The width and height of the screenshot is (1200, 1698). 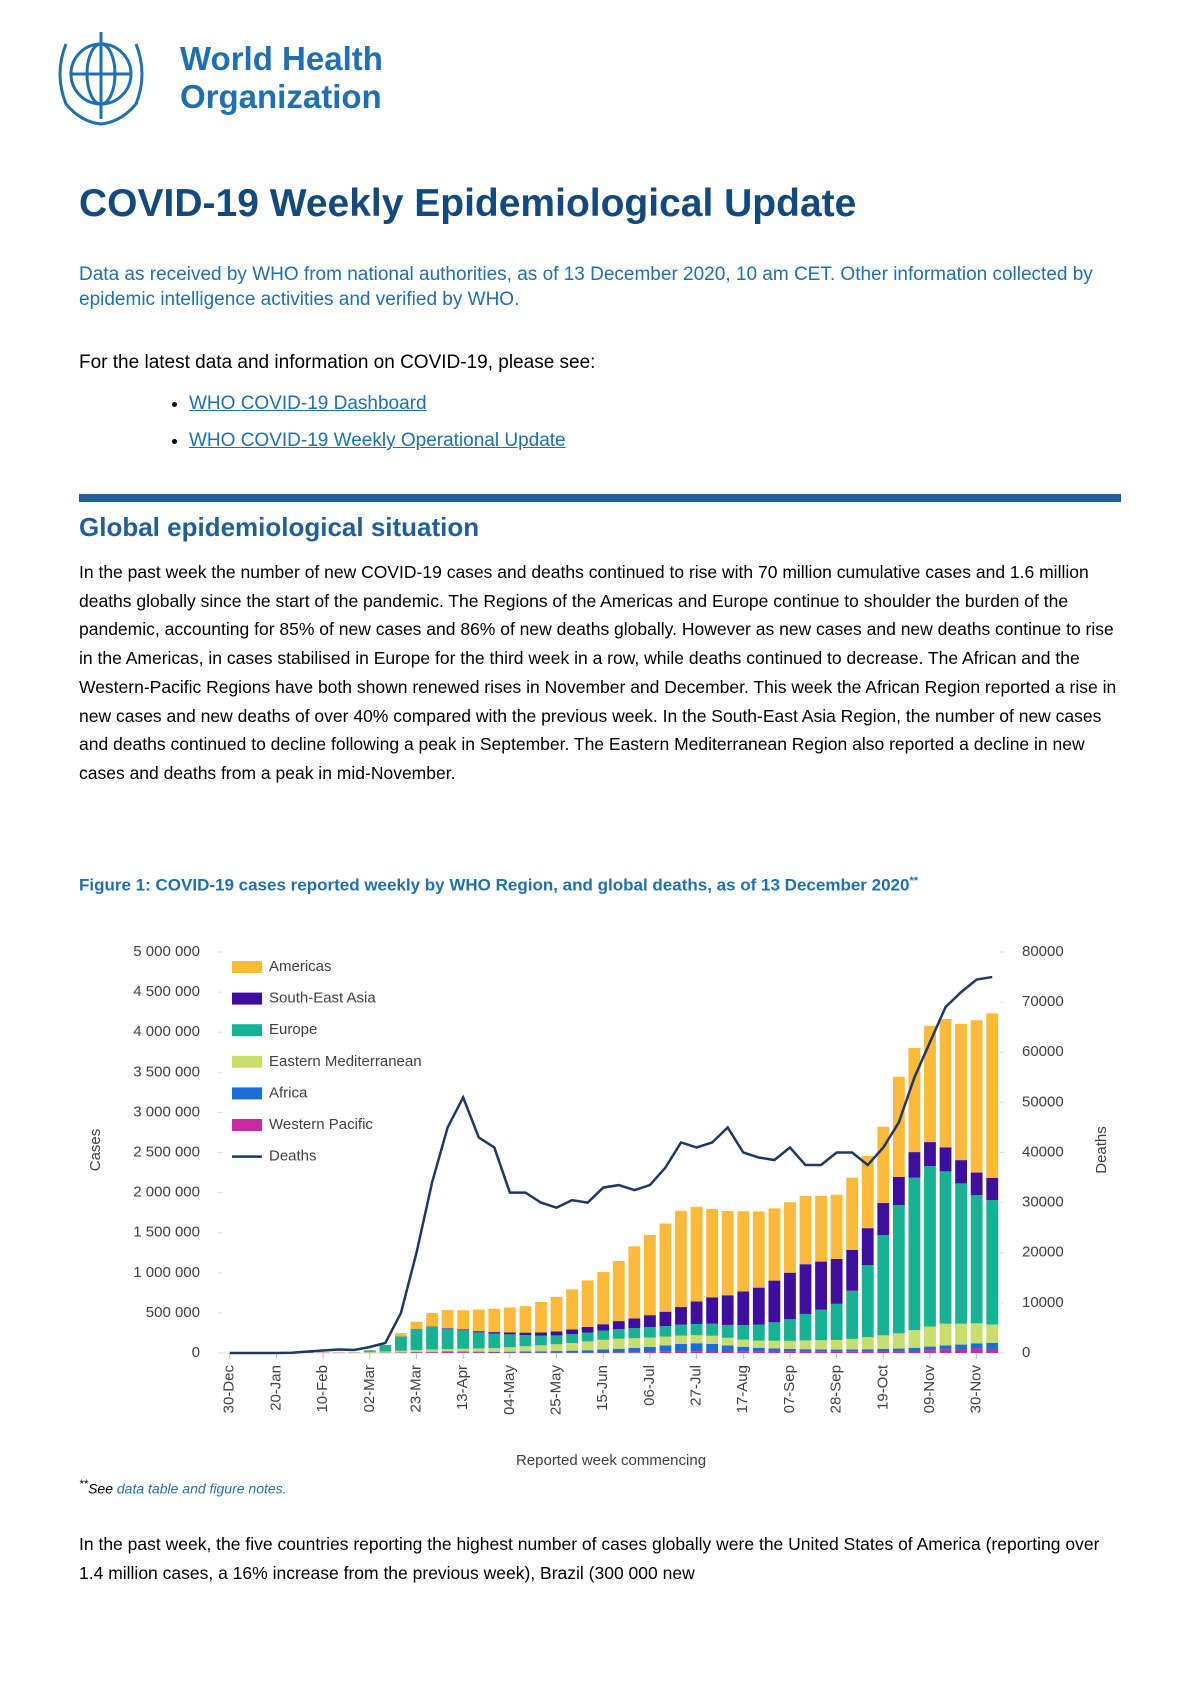 I want to click on x-tick-label: 27-Jul, so click(x=696, y=1385).